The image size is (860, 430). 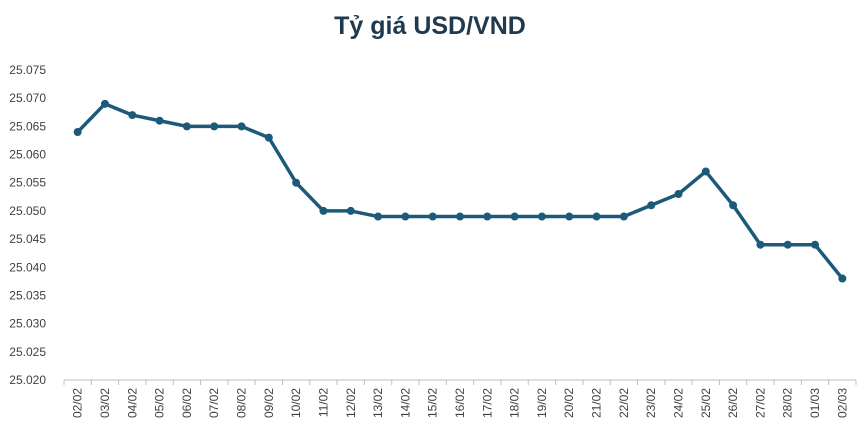 I want to click on x-tick-label: 18/02, so click(x=515, y=403).